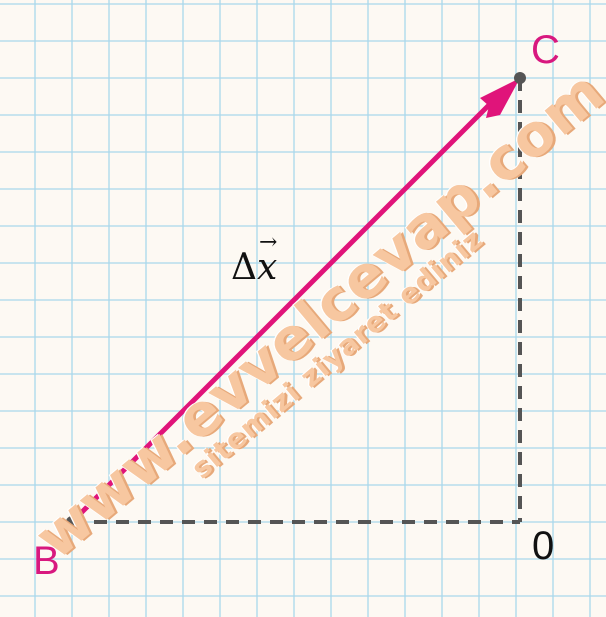 The height and width of the screenshot is (617, 606). I want to click on delta-symbol: Δ, so click(244, 267).